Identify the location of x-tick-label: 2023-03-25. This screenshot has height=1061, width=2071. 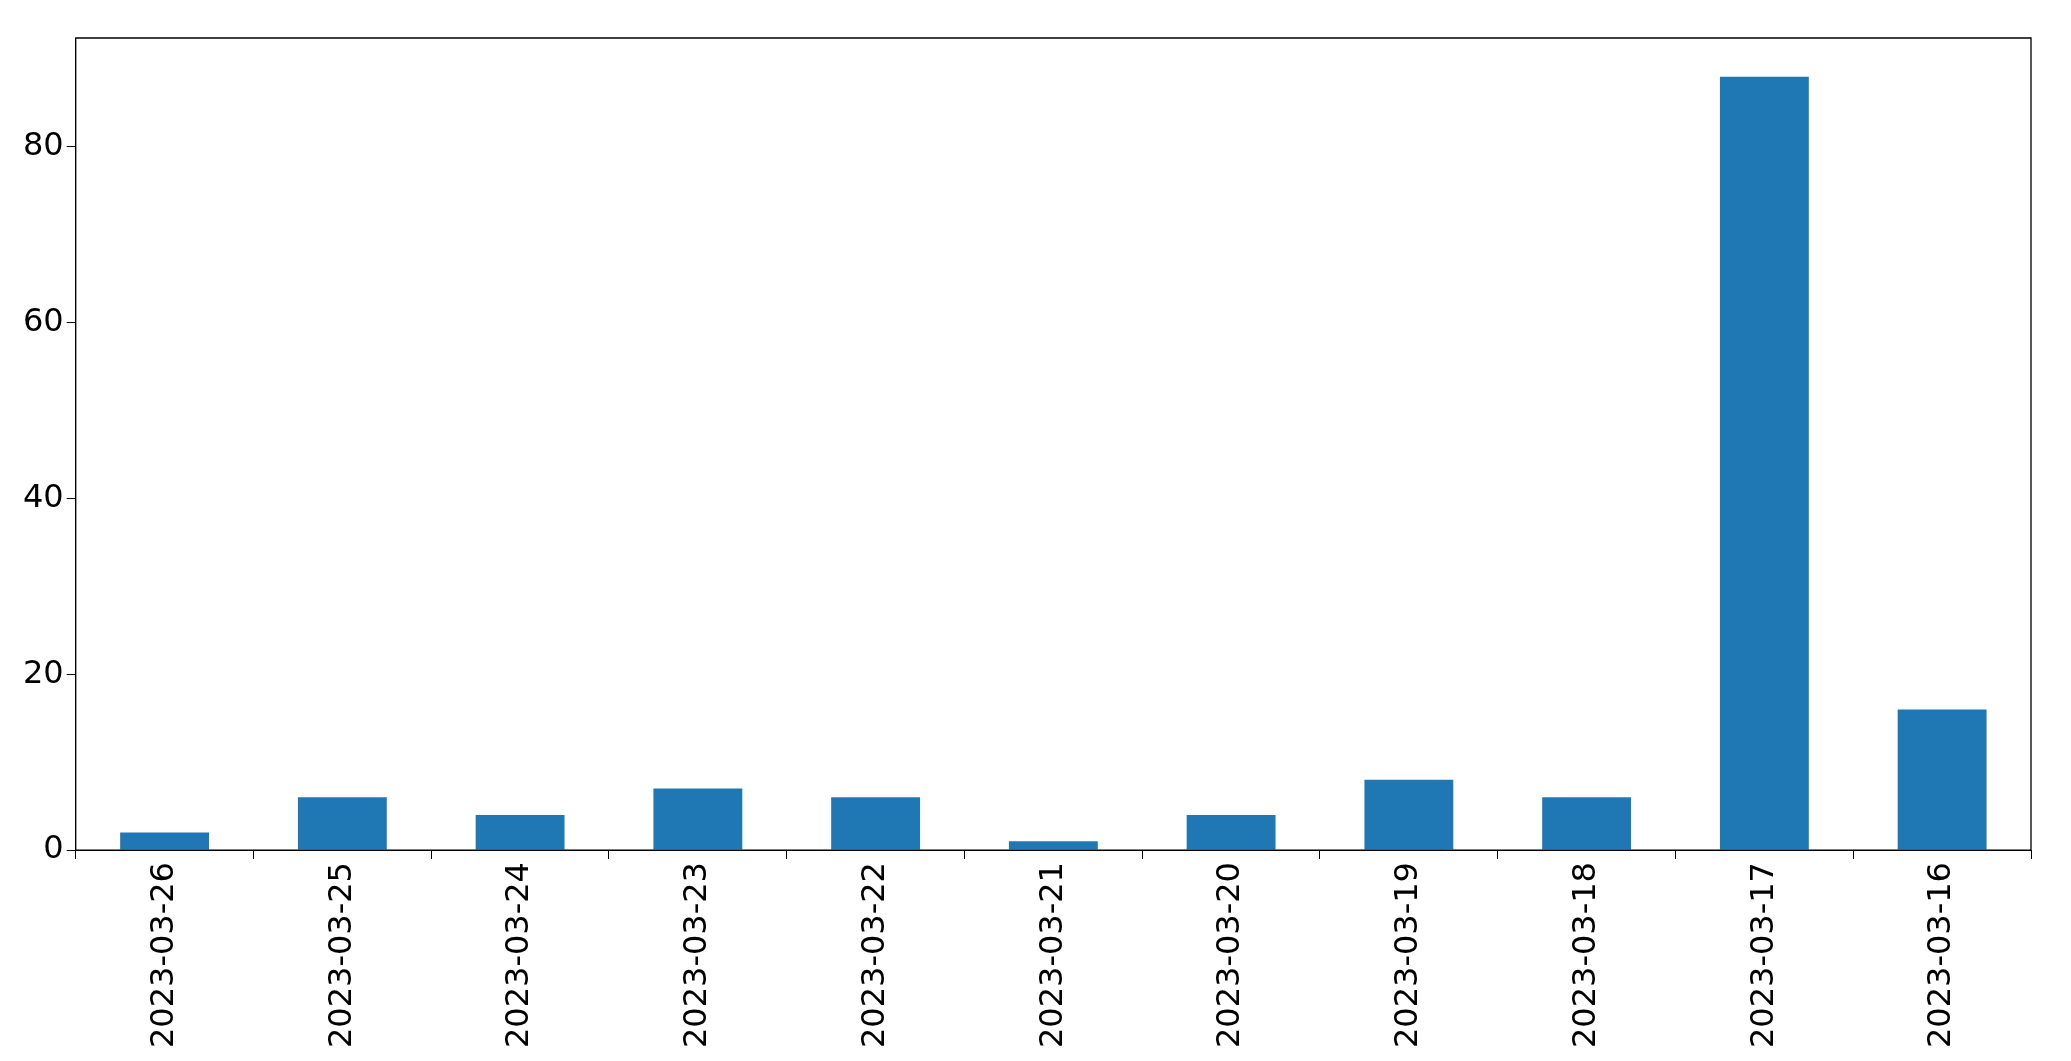
(339, 955).